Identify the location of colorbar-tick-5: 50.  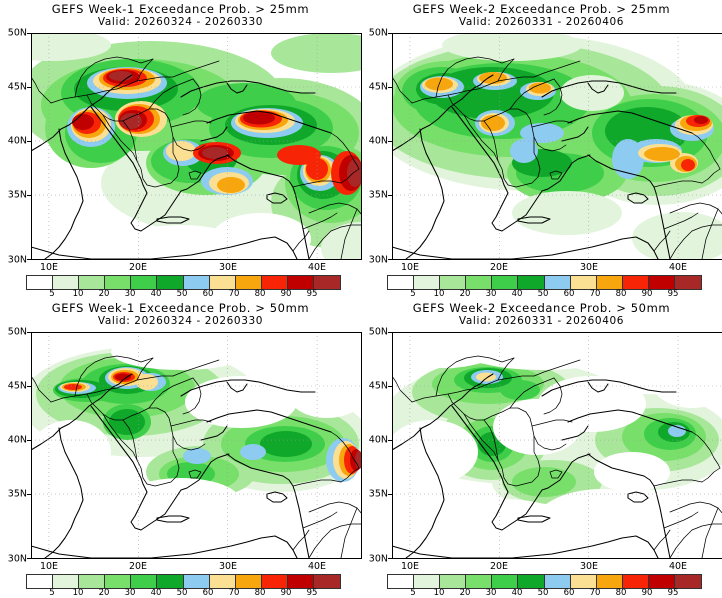
(543, 294).